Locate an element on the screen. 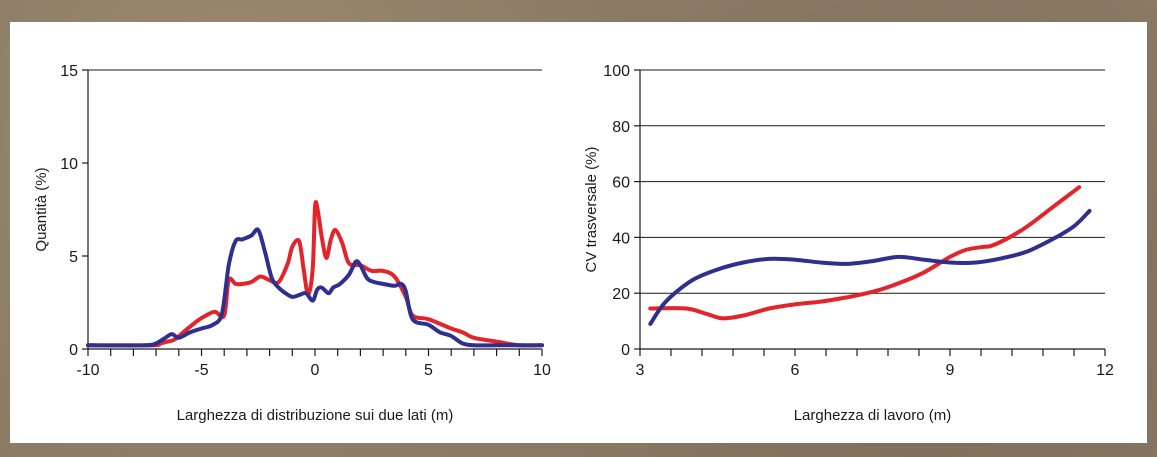 The height and width of the screenshot is (457, 1157). x-tick-label: 12 is located at coordinates (1105, 370).